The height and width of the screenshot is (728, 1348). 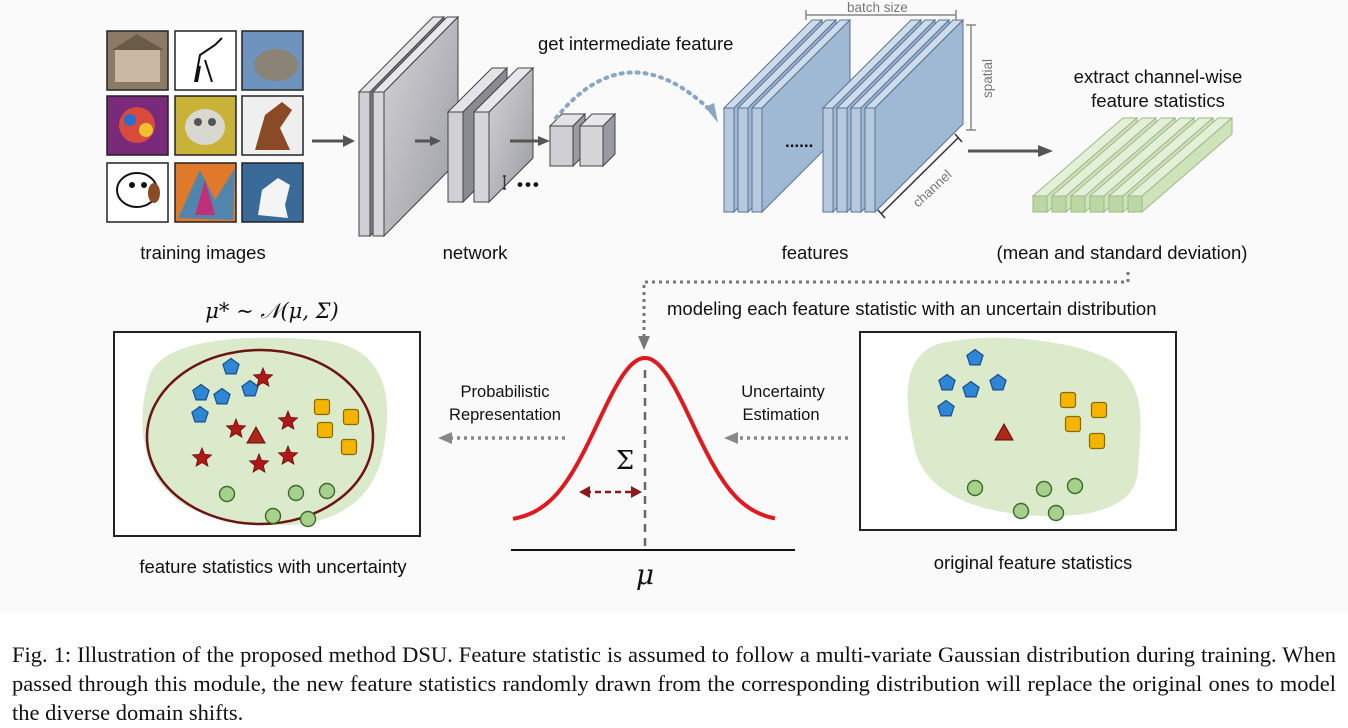 What do you see at coordinates (476, 252) in the screenshot?
I see `label-network: network` at bounding box center [476, 252].